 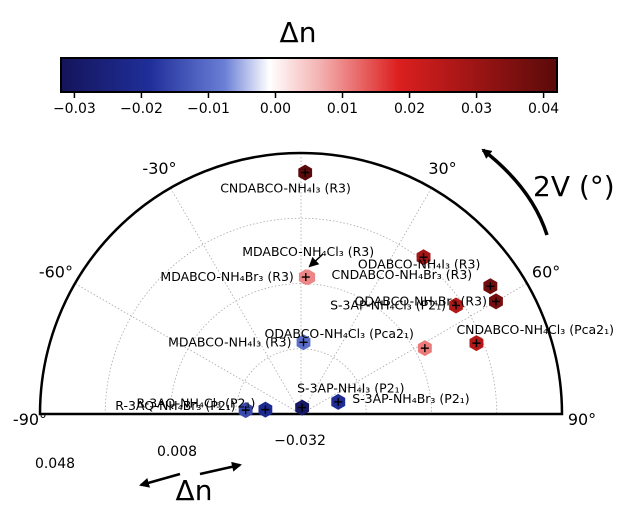 What do you see at coordinates (316, 260) in the screenshot?
I see `annotation-arrow` at bounding box center [316, 260].